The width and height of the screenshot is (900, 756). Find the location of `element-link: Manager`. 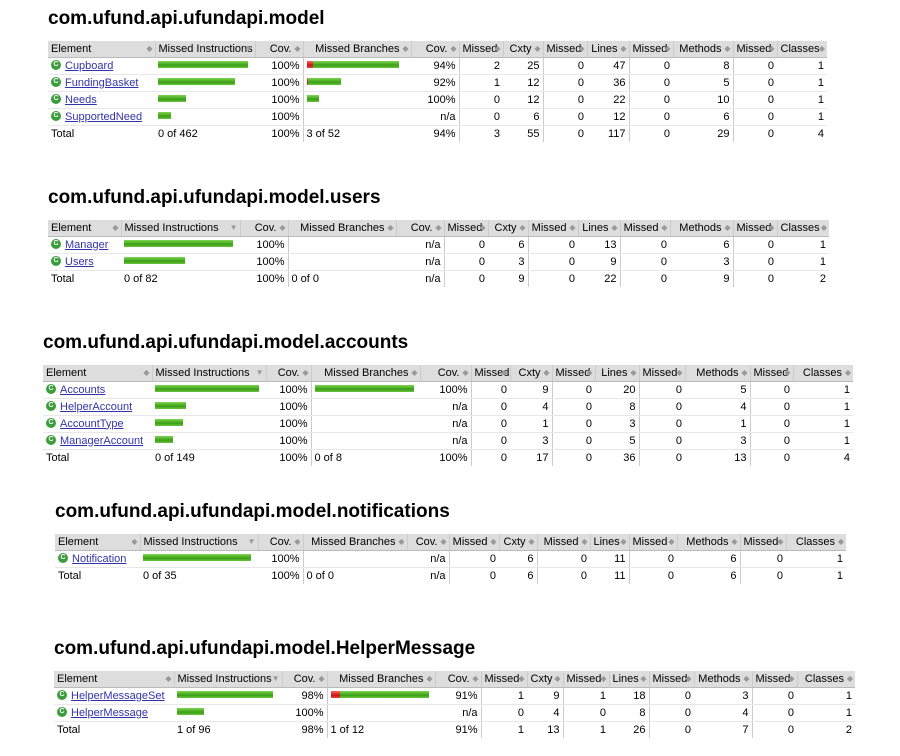

element-link: Manager is located at coordinates (87, 244).